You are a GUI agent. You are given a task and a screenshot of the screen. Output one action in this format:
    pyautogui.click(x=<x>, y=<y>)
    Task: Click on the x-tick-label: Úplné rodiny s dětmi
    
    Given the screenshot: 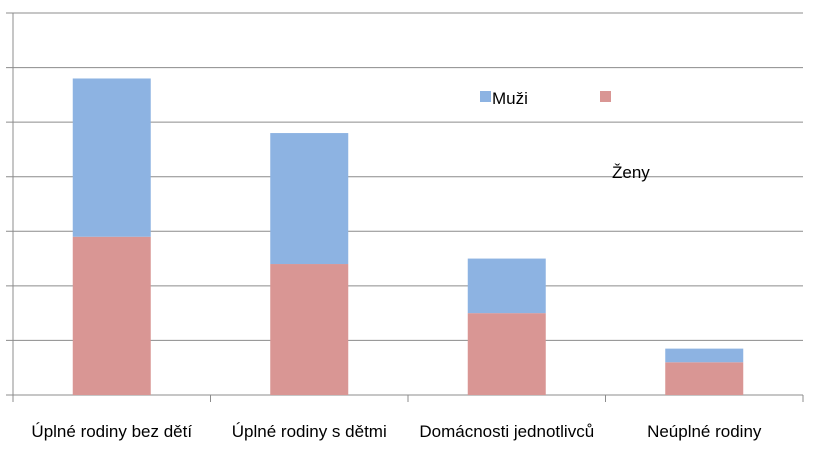 What is the action you would take?
    pyautogui.click(x=309, y=431)
    